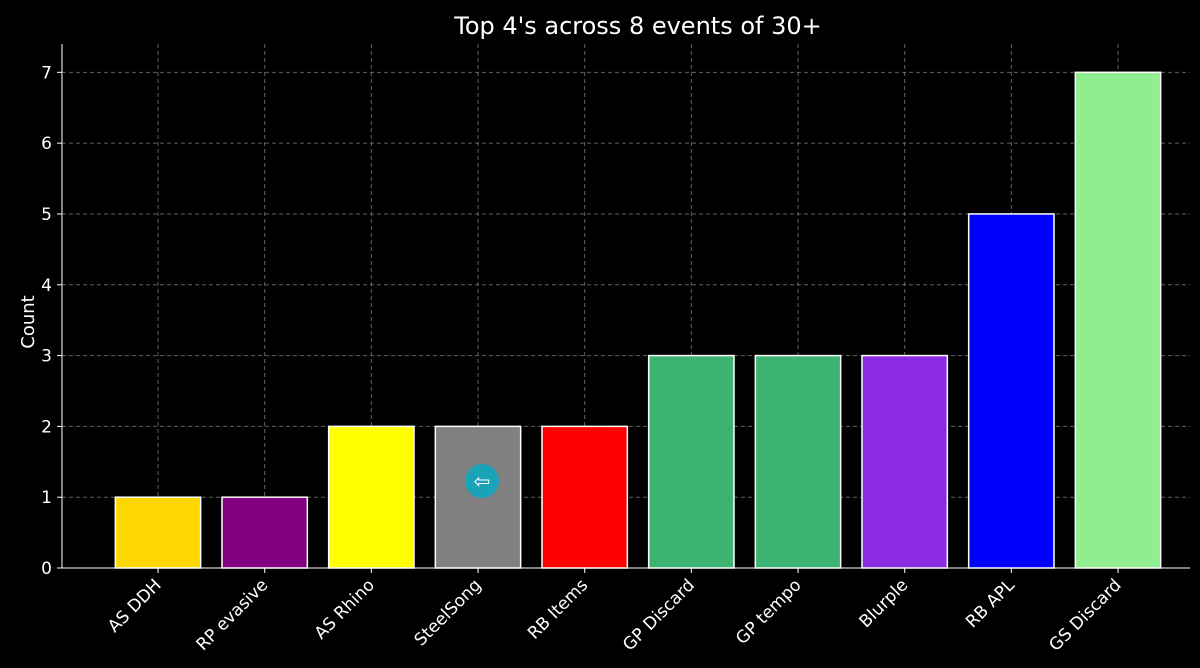 This screenshot has width=1200, height=668. What do you see at coordinates (798, 461) in the screenshot?
I see `bar-gp-tempo` at bounding box center [798, 461].